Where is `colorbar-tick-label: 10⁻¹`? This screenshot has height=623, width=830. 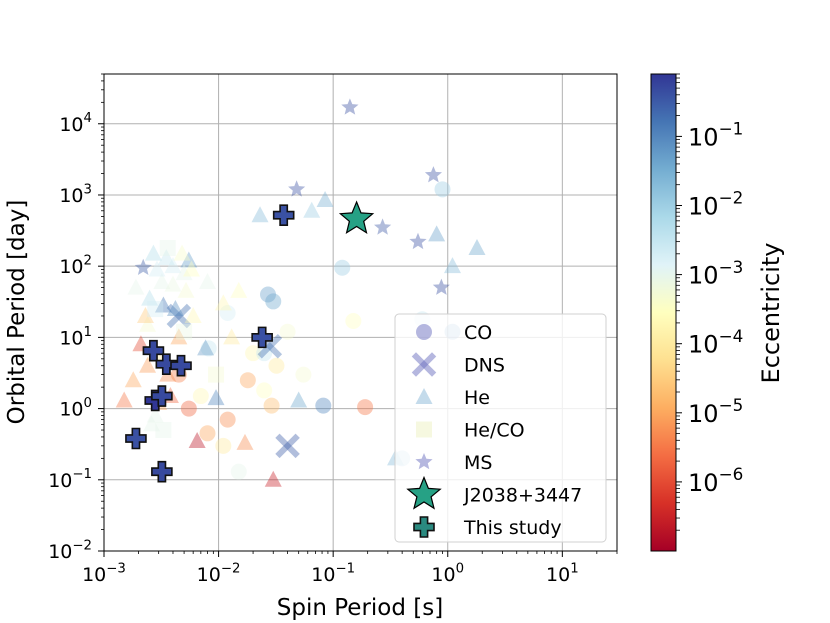 colorbar-tick-label: 10⁻¹ is located at coordinates (715, 135).